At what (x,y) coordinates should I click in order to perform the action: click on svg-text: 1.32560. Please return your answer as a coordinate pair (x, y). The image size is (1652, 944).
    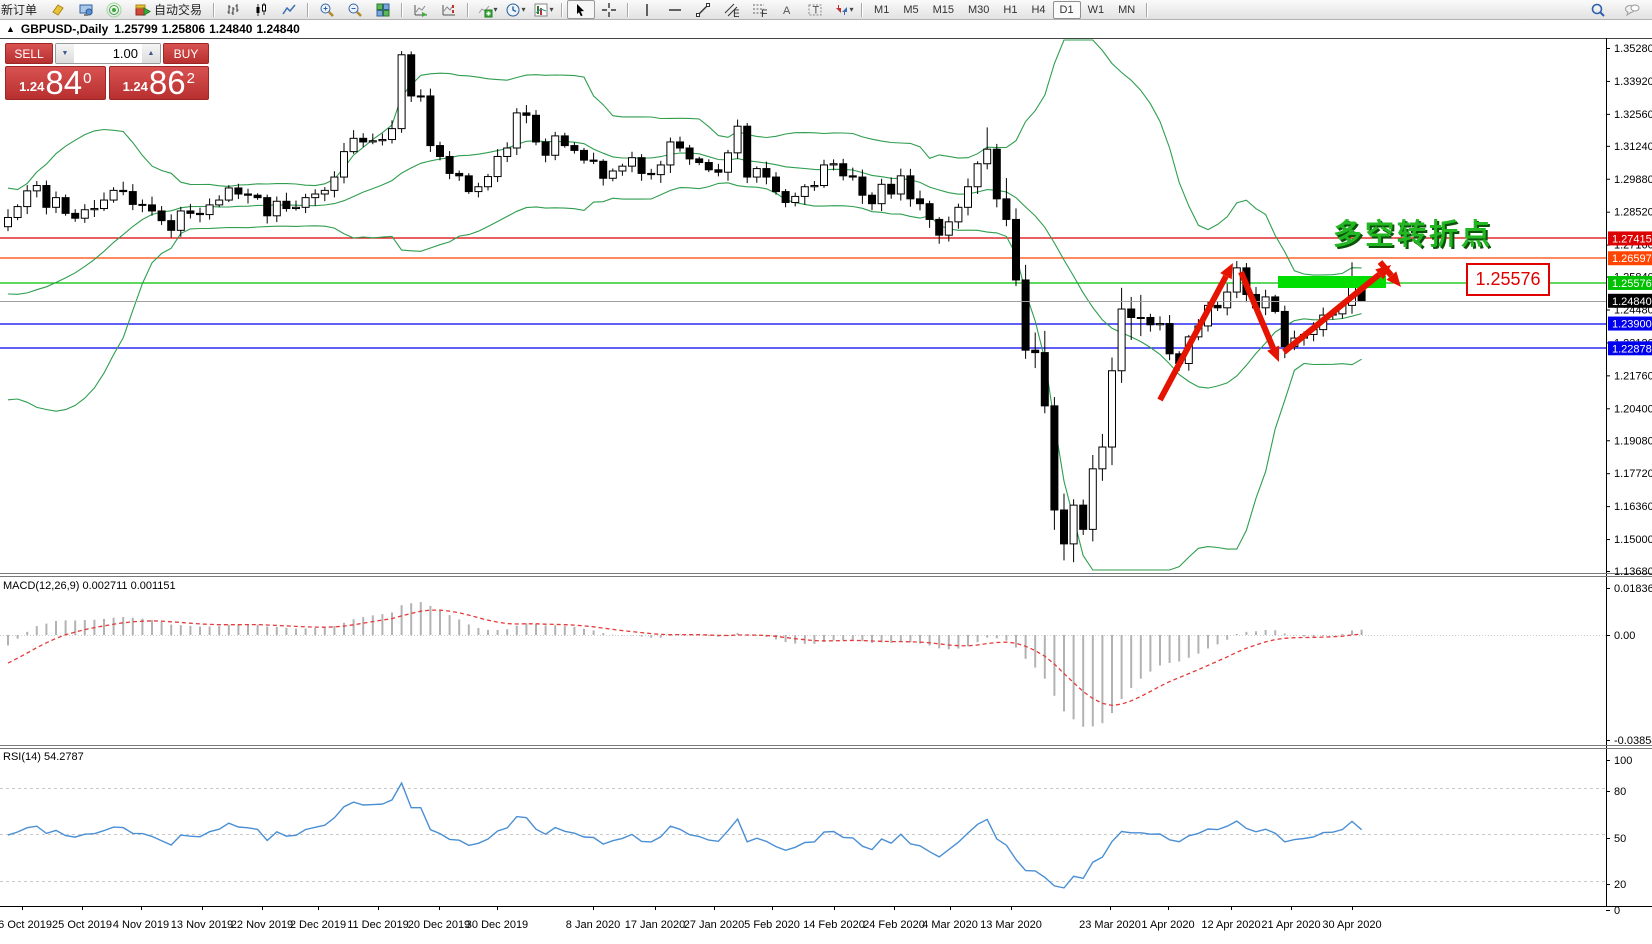
    Looking at the image, I should click on (1633, 115).